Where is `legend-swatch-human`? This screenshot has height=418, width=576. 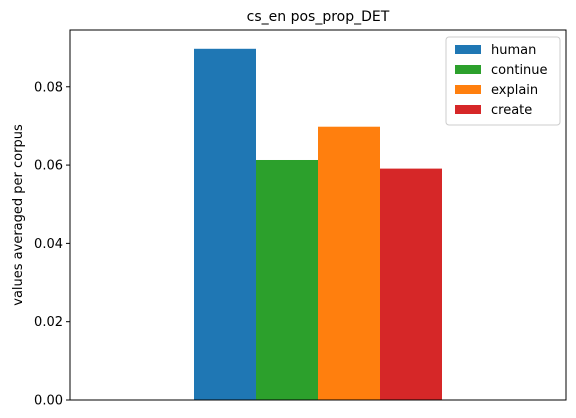 legend-swatch-human is located at coordinates (468, 49).